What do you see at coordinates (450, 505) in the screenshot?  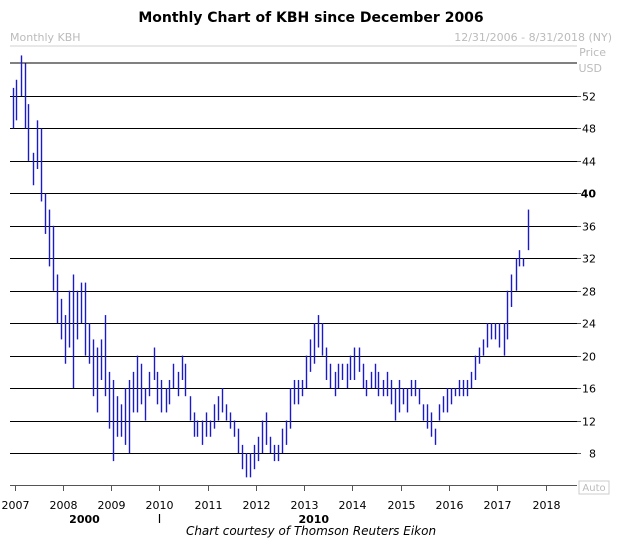 I see `x-tick-label: 2016` at bounding box center [450, 505].